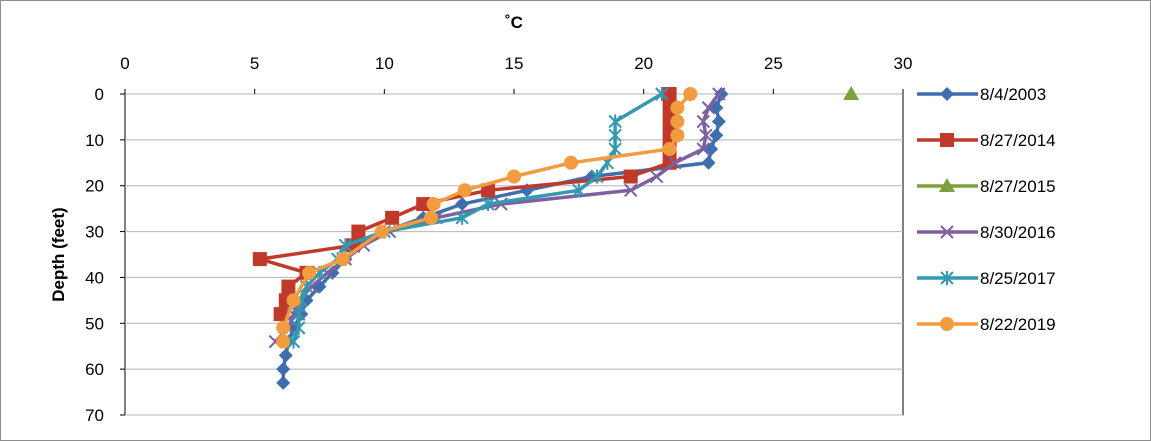  Describe the element at coordinates (254, 63) in the screenshot. I see `x-tick-label: 5` at that location.